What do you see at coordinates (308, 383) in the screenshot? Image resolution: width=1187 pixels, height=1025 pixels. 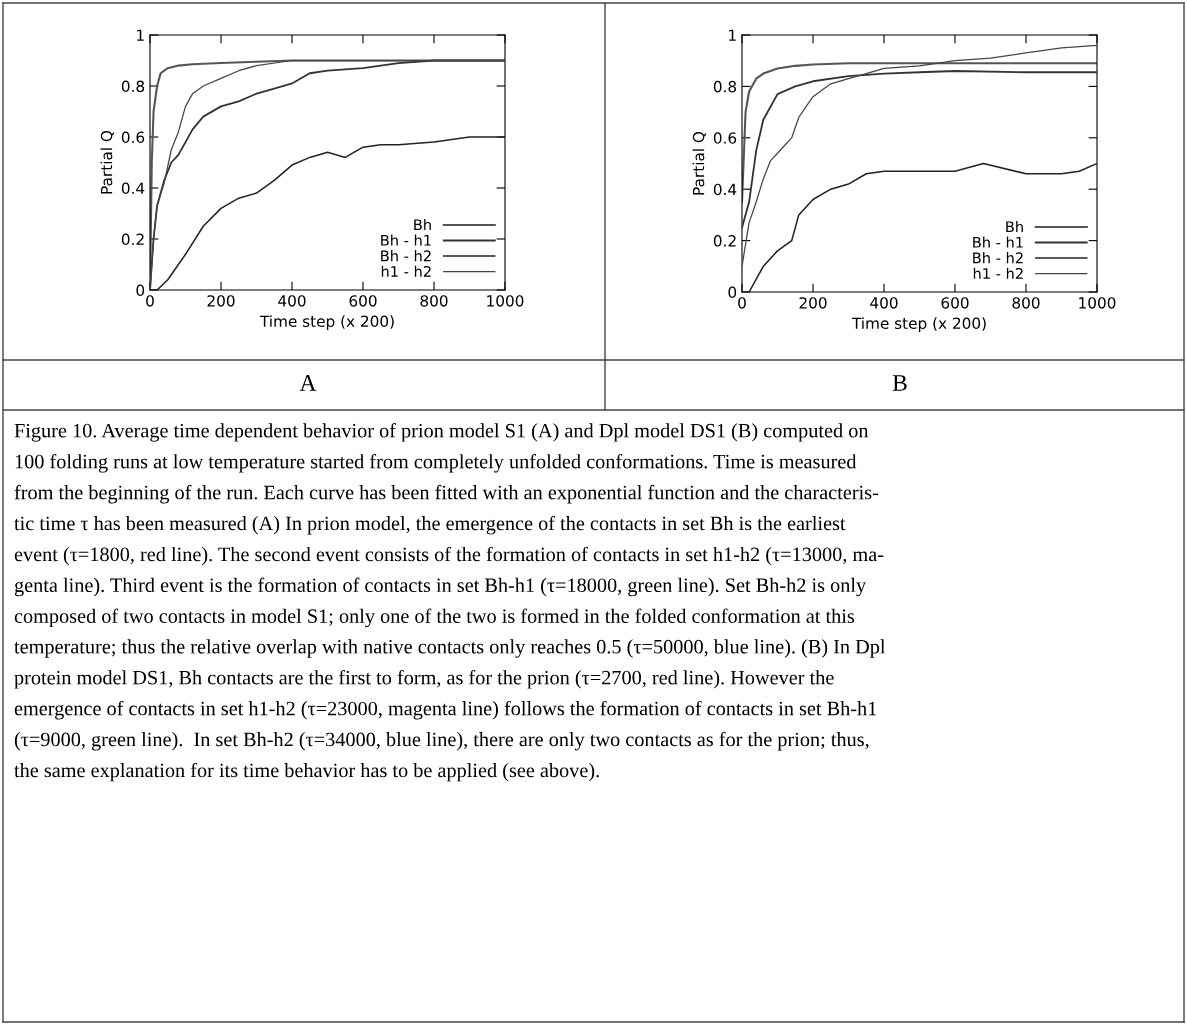 I see `text: A` at bounding box center [308, 383].